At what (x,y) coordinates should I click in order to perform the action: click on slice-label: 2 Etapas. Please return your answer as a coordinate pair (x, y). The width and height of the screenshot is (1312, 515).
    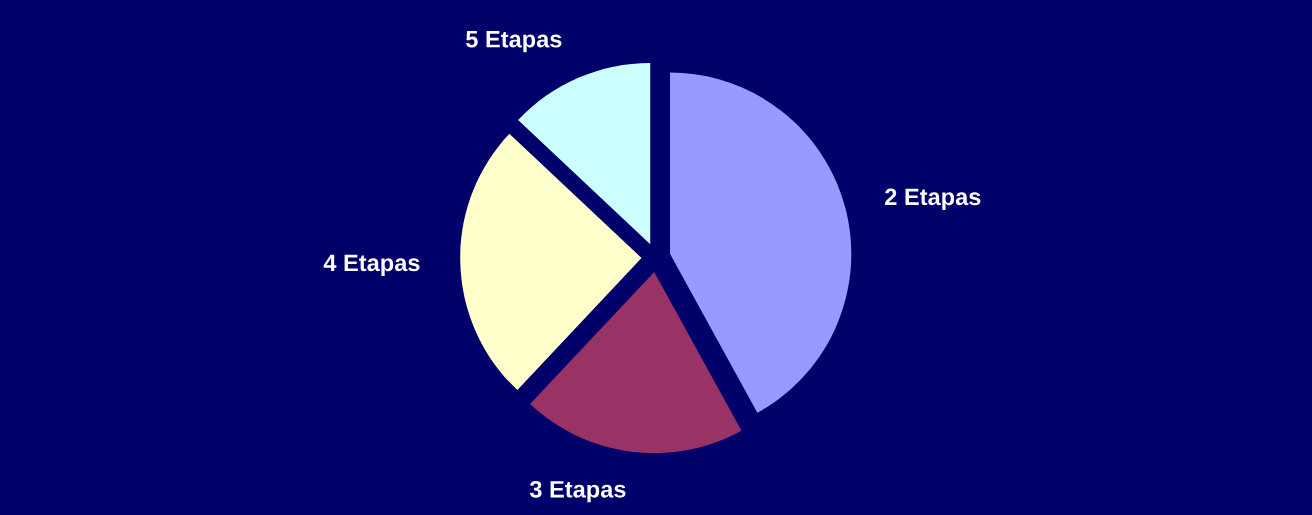
    Looking at the image, I should click on (933, 199).